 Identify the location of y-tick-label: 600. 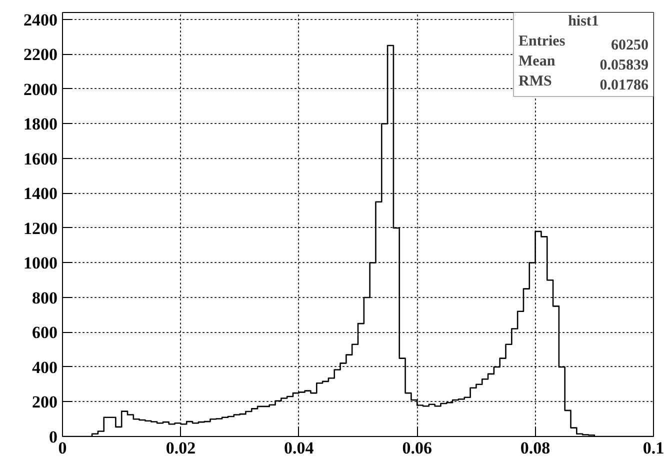
(45, 332).